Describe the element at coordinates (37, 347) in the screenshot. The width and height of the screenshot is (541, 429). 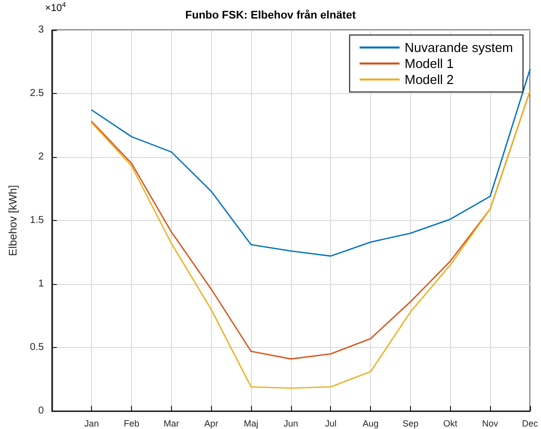
I see `y-tick-label: 0.5` at that location.